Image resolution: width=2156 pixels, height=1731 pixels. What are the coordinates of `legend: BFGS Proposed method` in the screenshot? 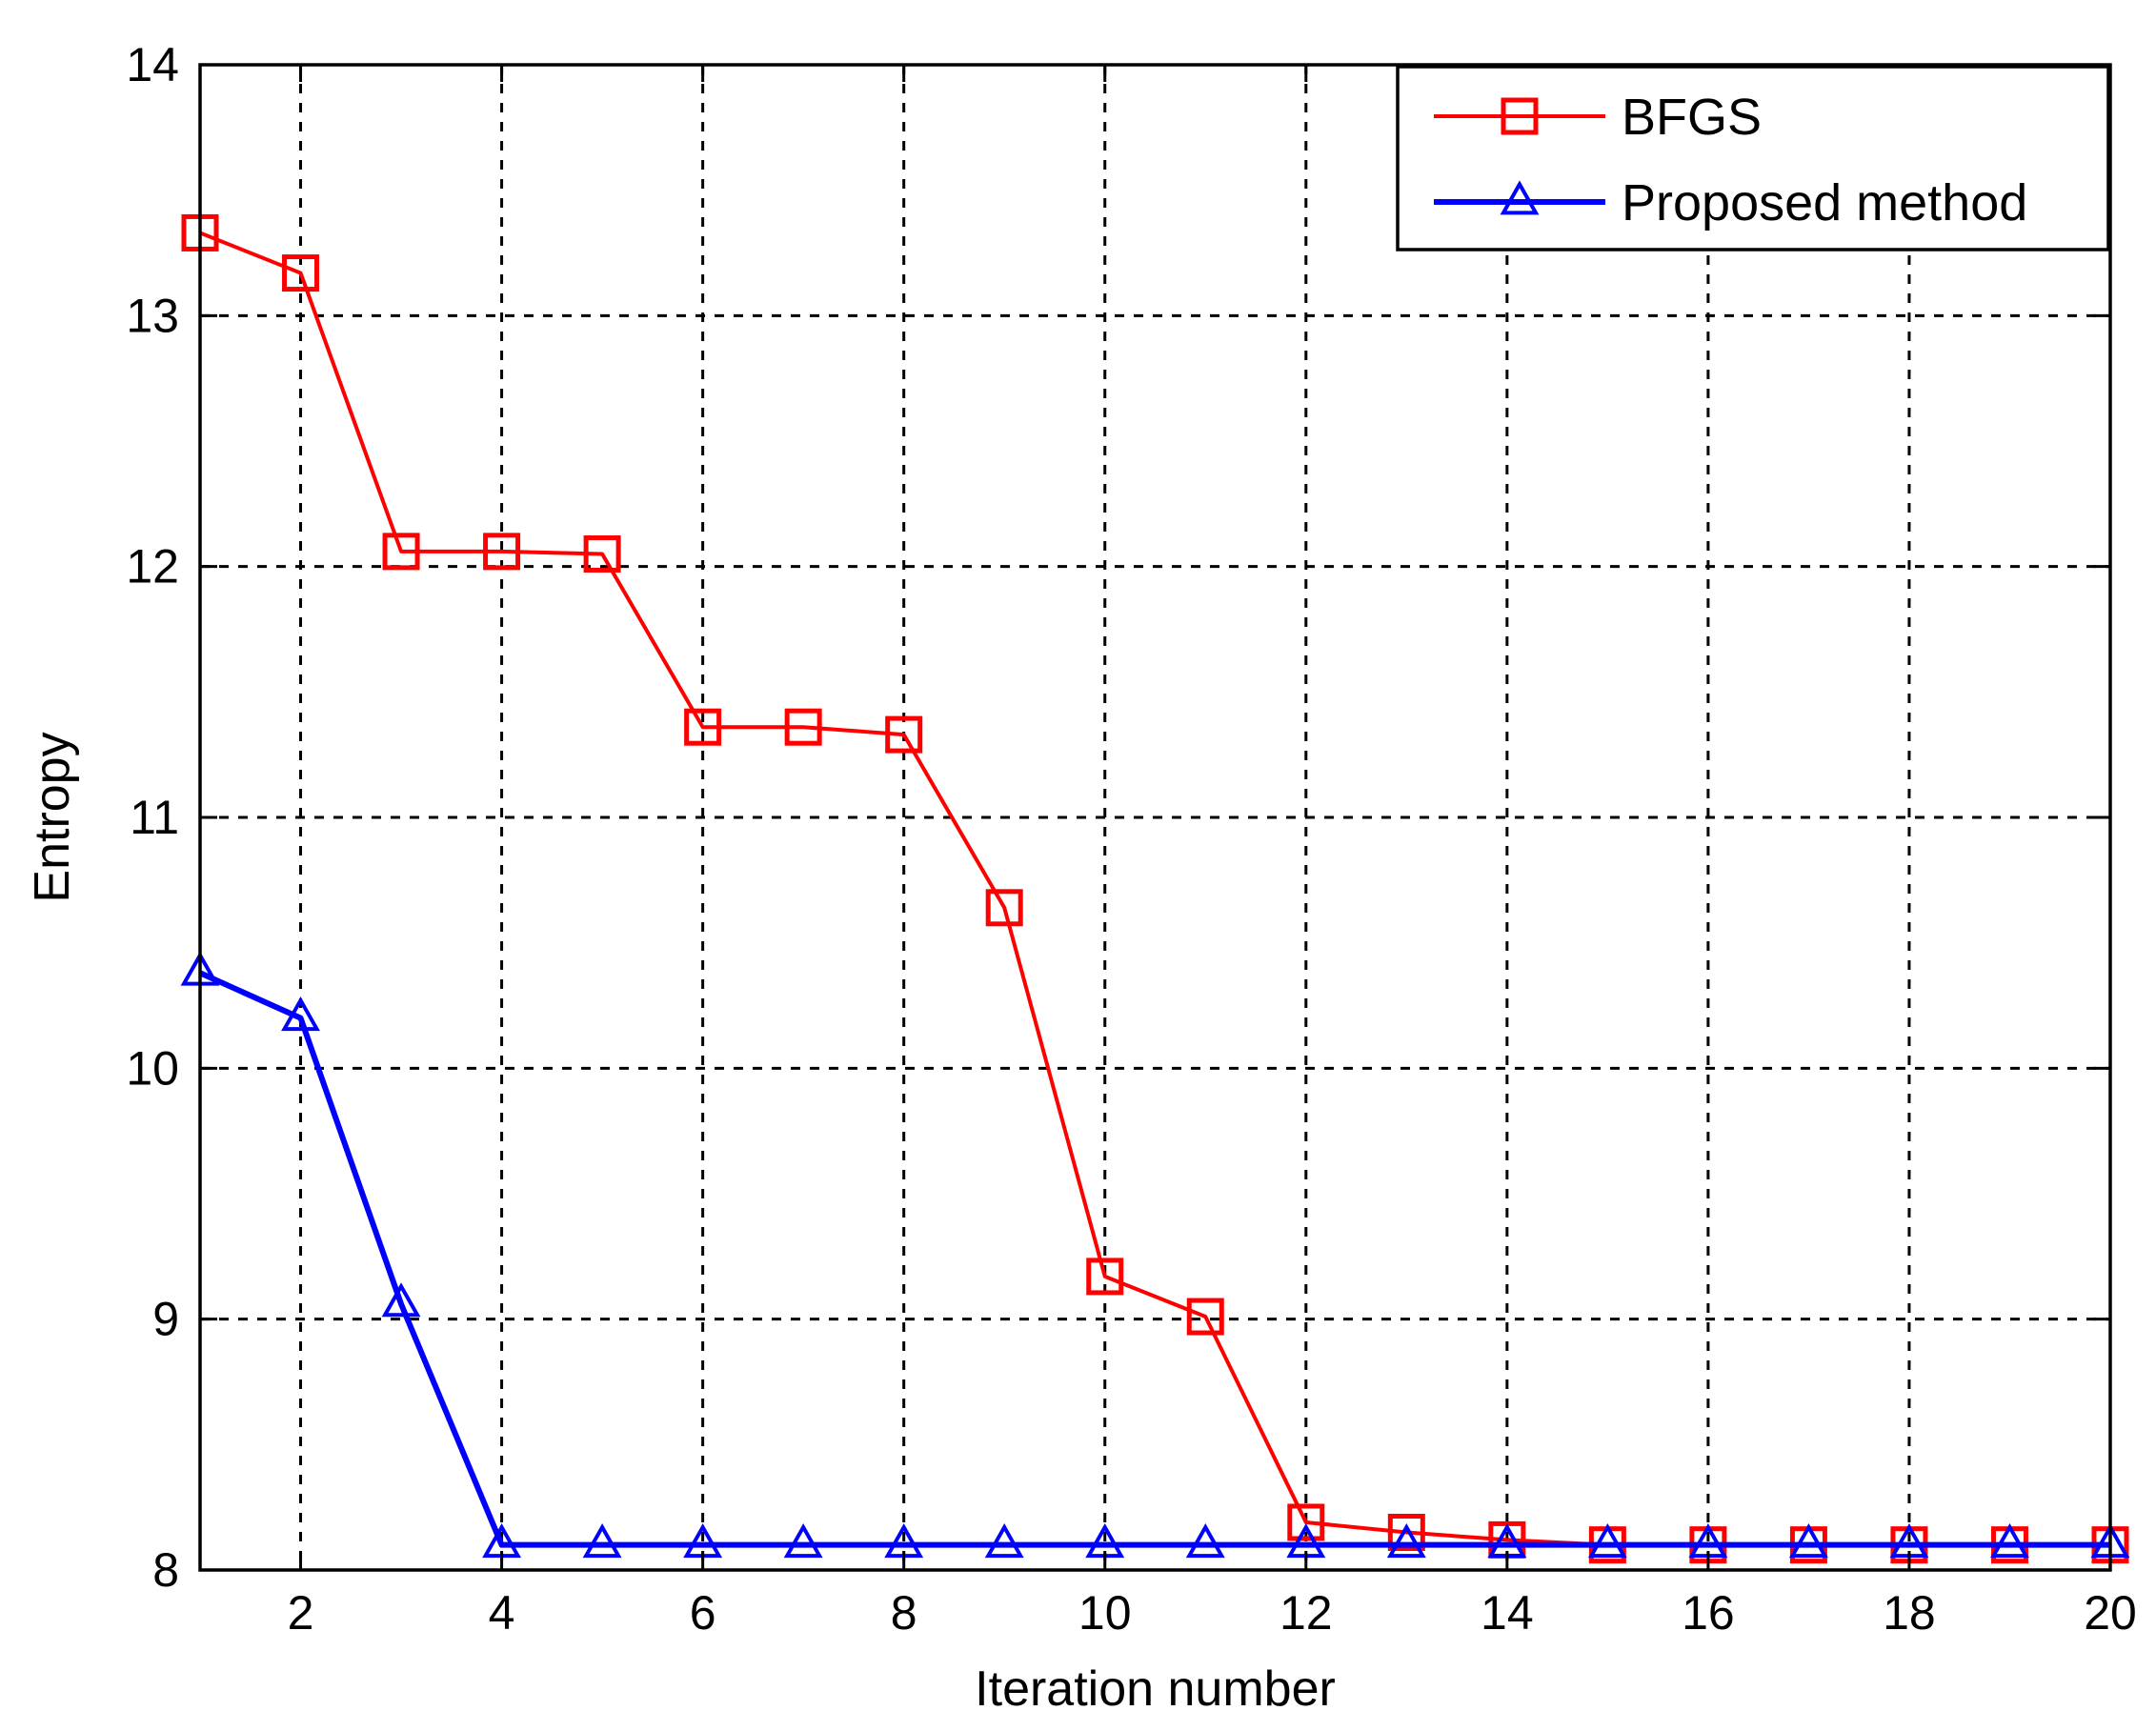 It's located at (1753, 158).